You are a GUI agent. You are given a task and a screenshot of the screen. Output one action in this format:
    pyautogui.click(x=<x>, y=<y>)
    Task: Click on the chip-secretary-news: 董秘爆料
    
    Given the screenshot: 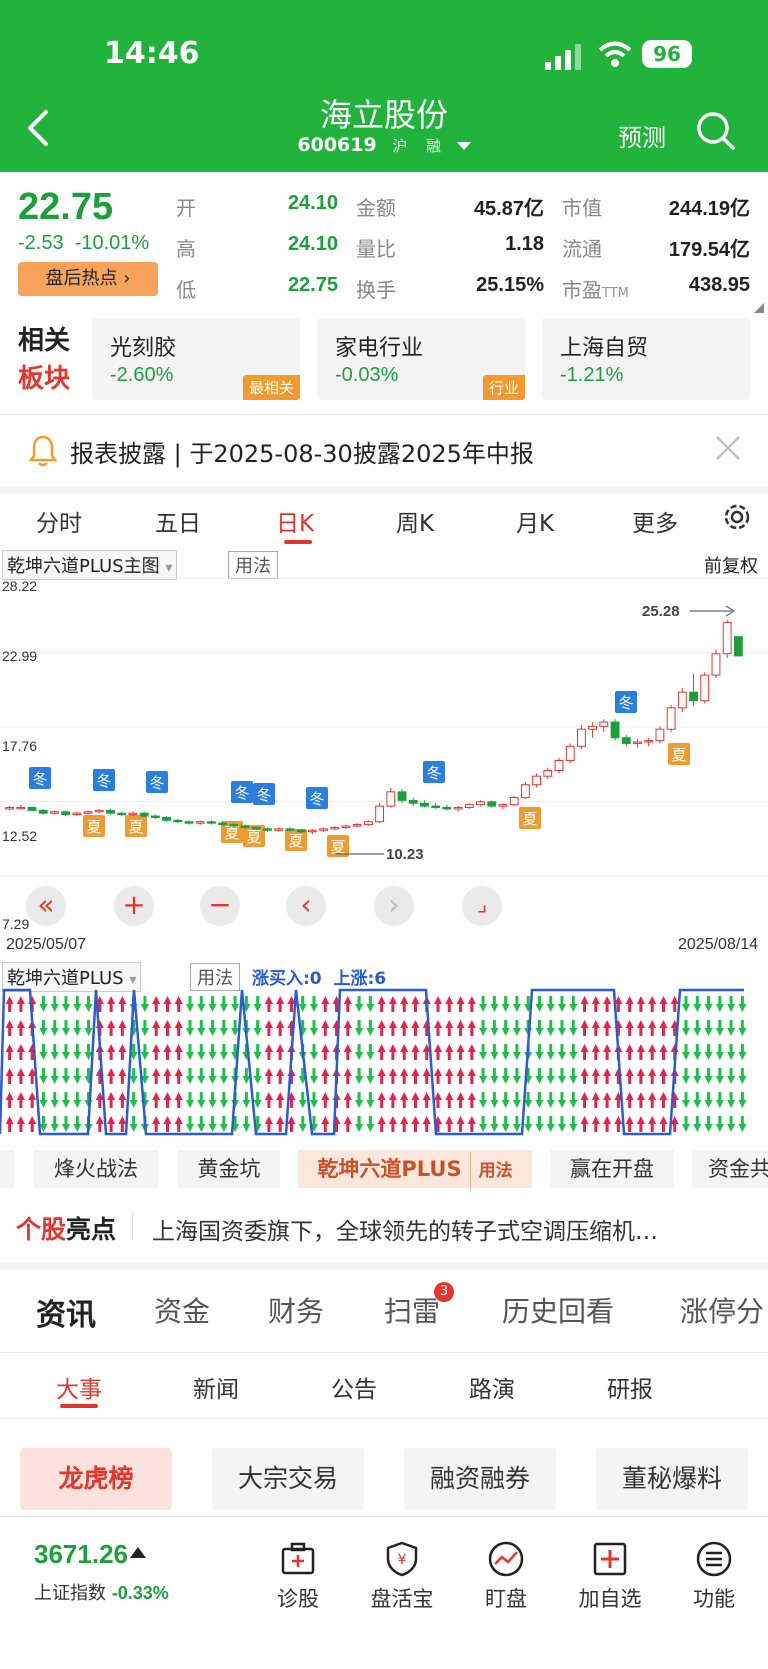 What is the action you would take?
    pyautogui.click(x=672, y=1479)
    